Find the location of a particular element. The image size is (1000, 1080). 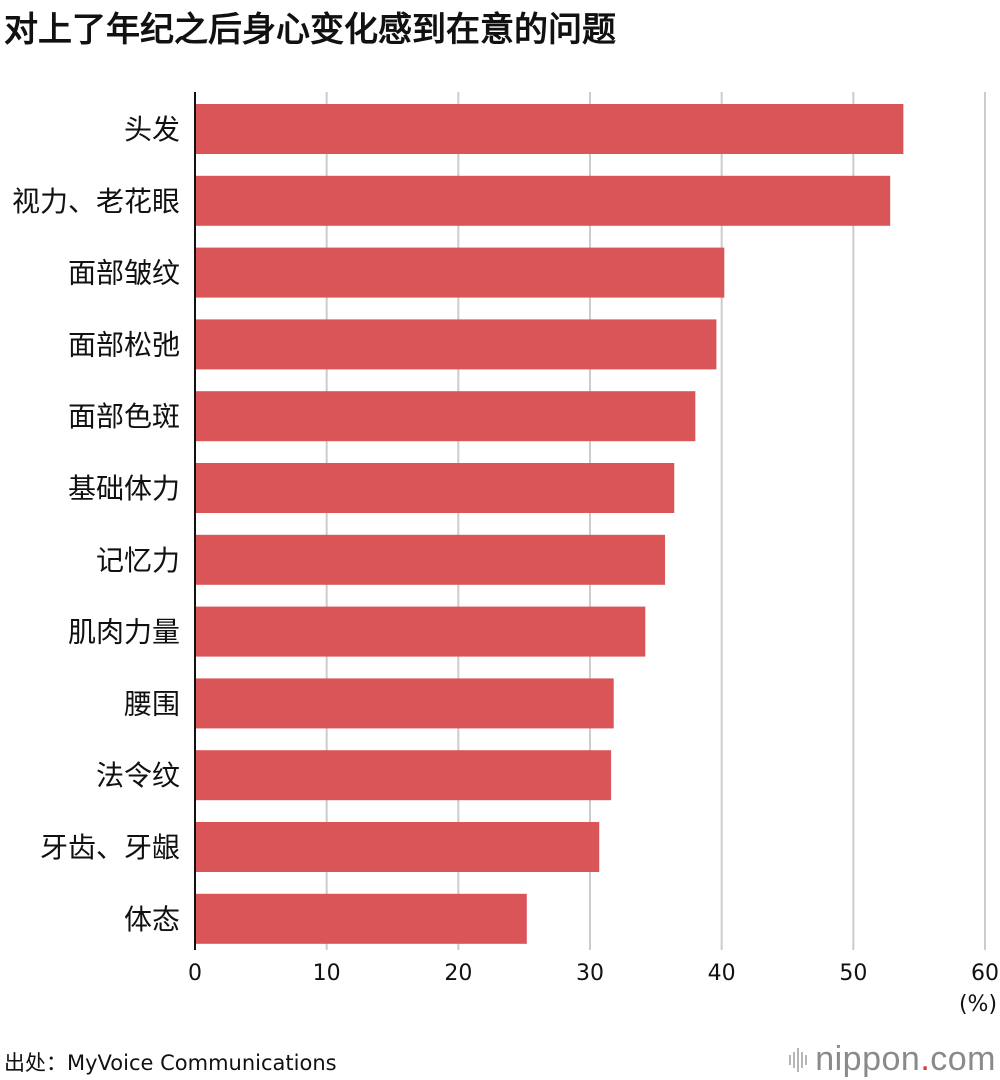

x-tick-label: 50 is located at coordinates (853, 973).